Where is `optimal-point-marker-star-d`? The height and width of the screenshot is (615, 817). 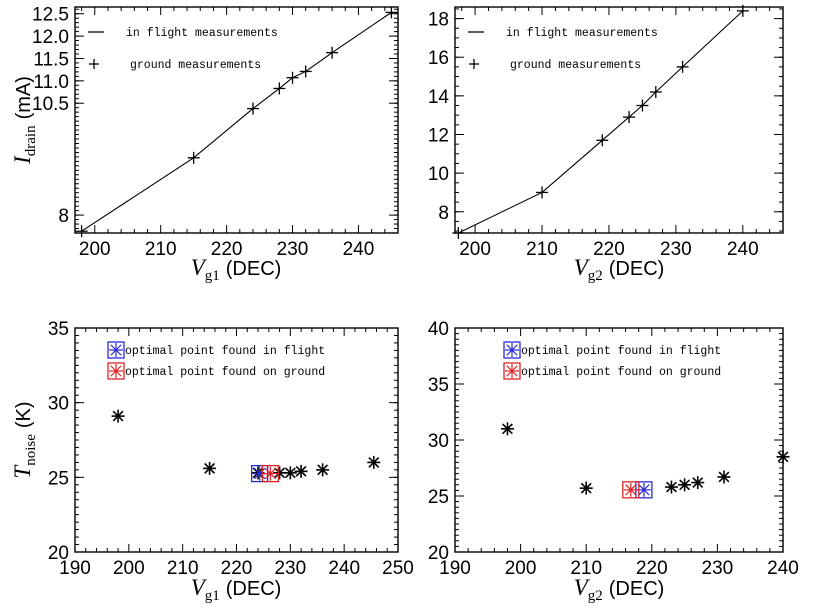 optimal-point-marker-star-d is located at coordinates (259, 473).